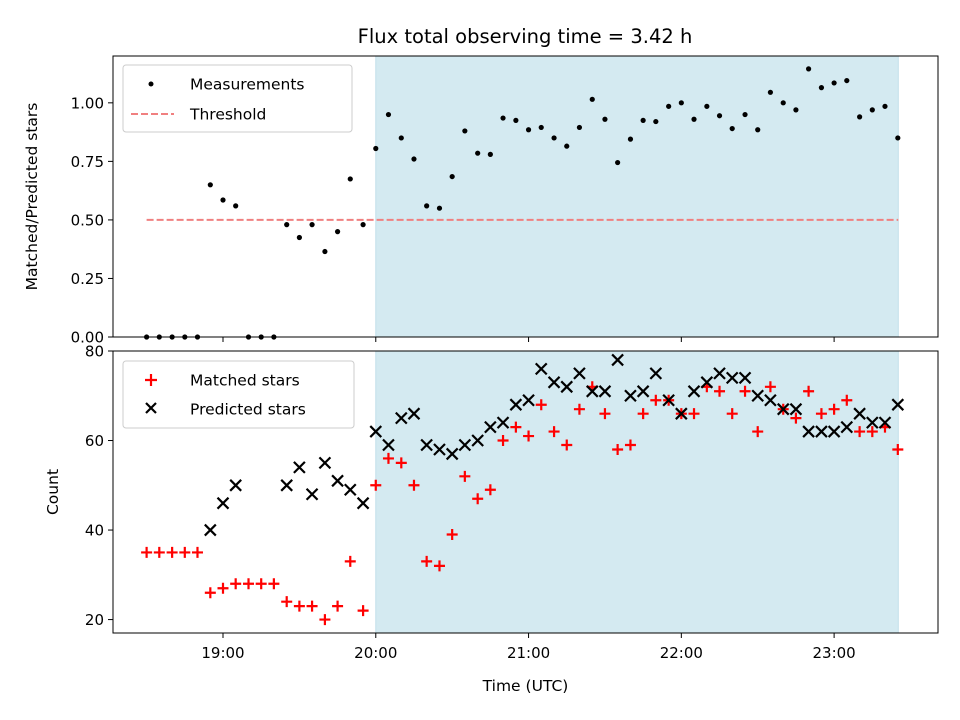 Image resolution: width=960 pixels, height=720 pixels. Describe the element at coordinates (94, 620) in the screenshot. I see `y-tick-label: 20` at that location.